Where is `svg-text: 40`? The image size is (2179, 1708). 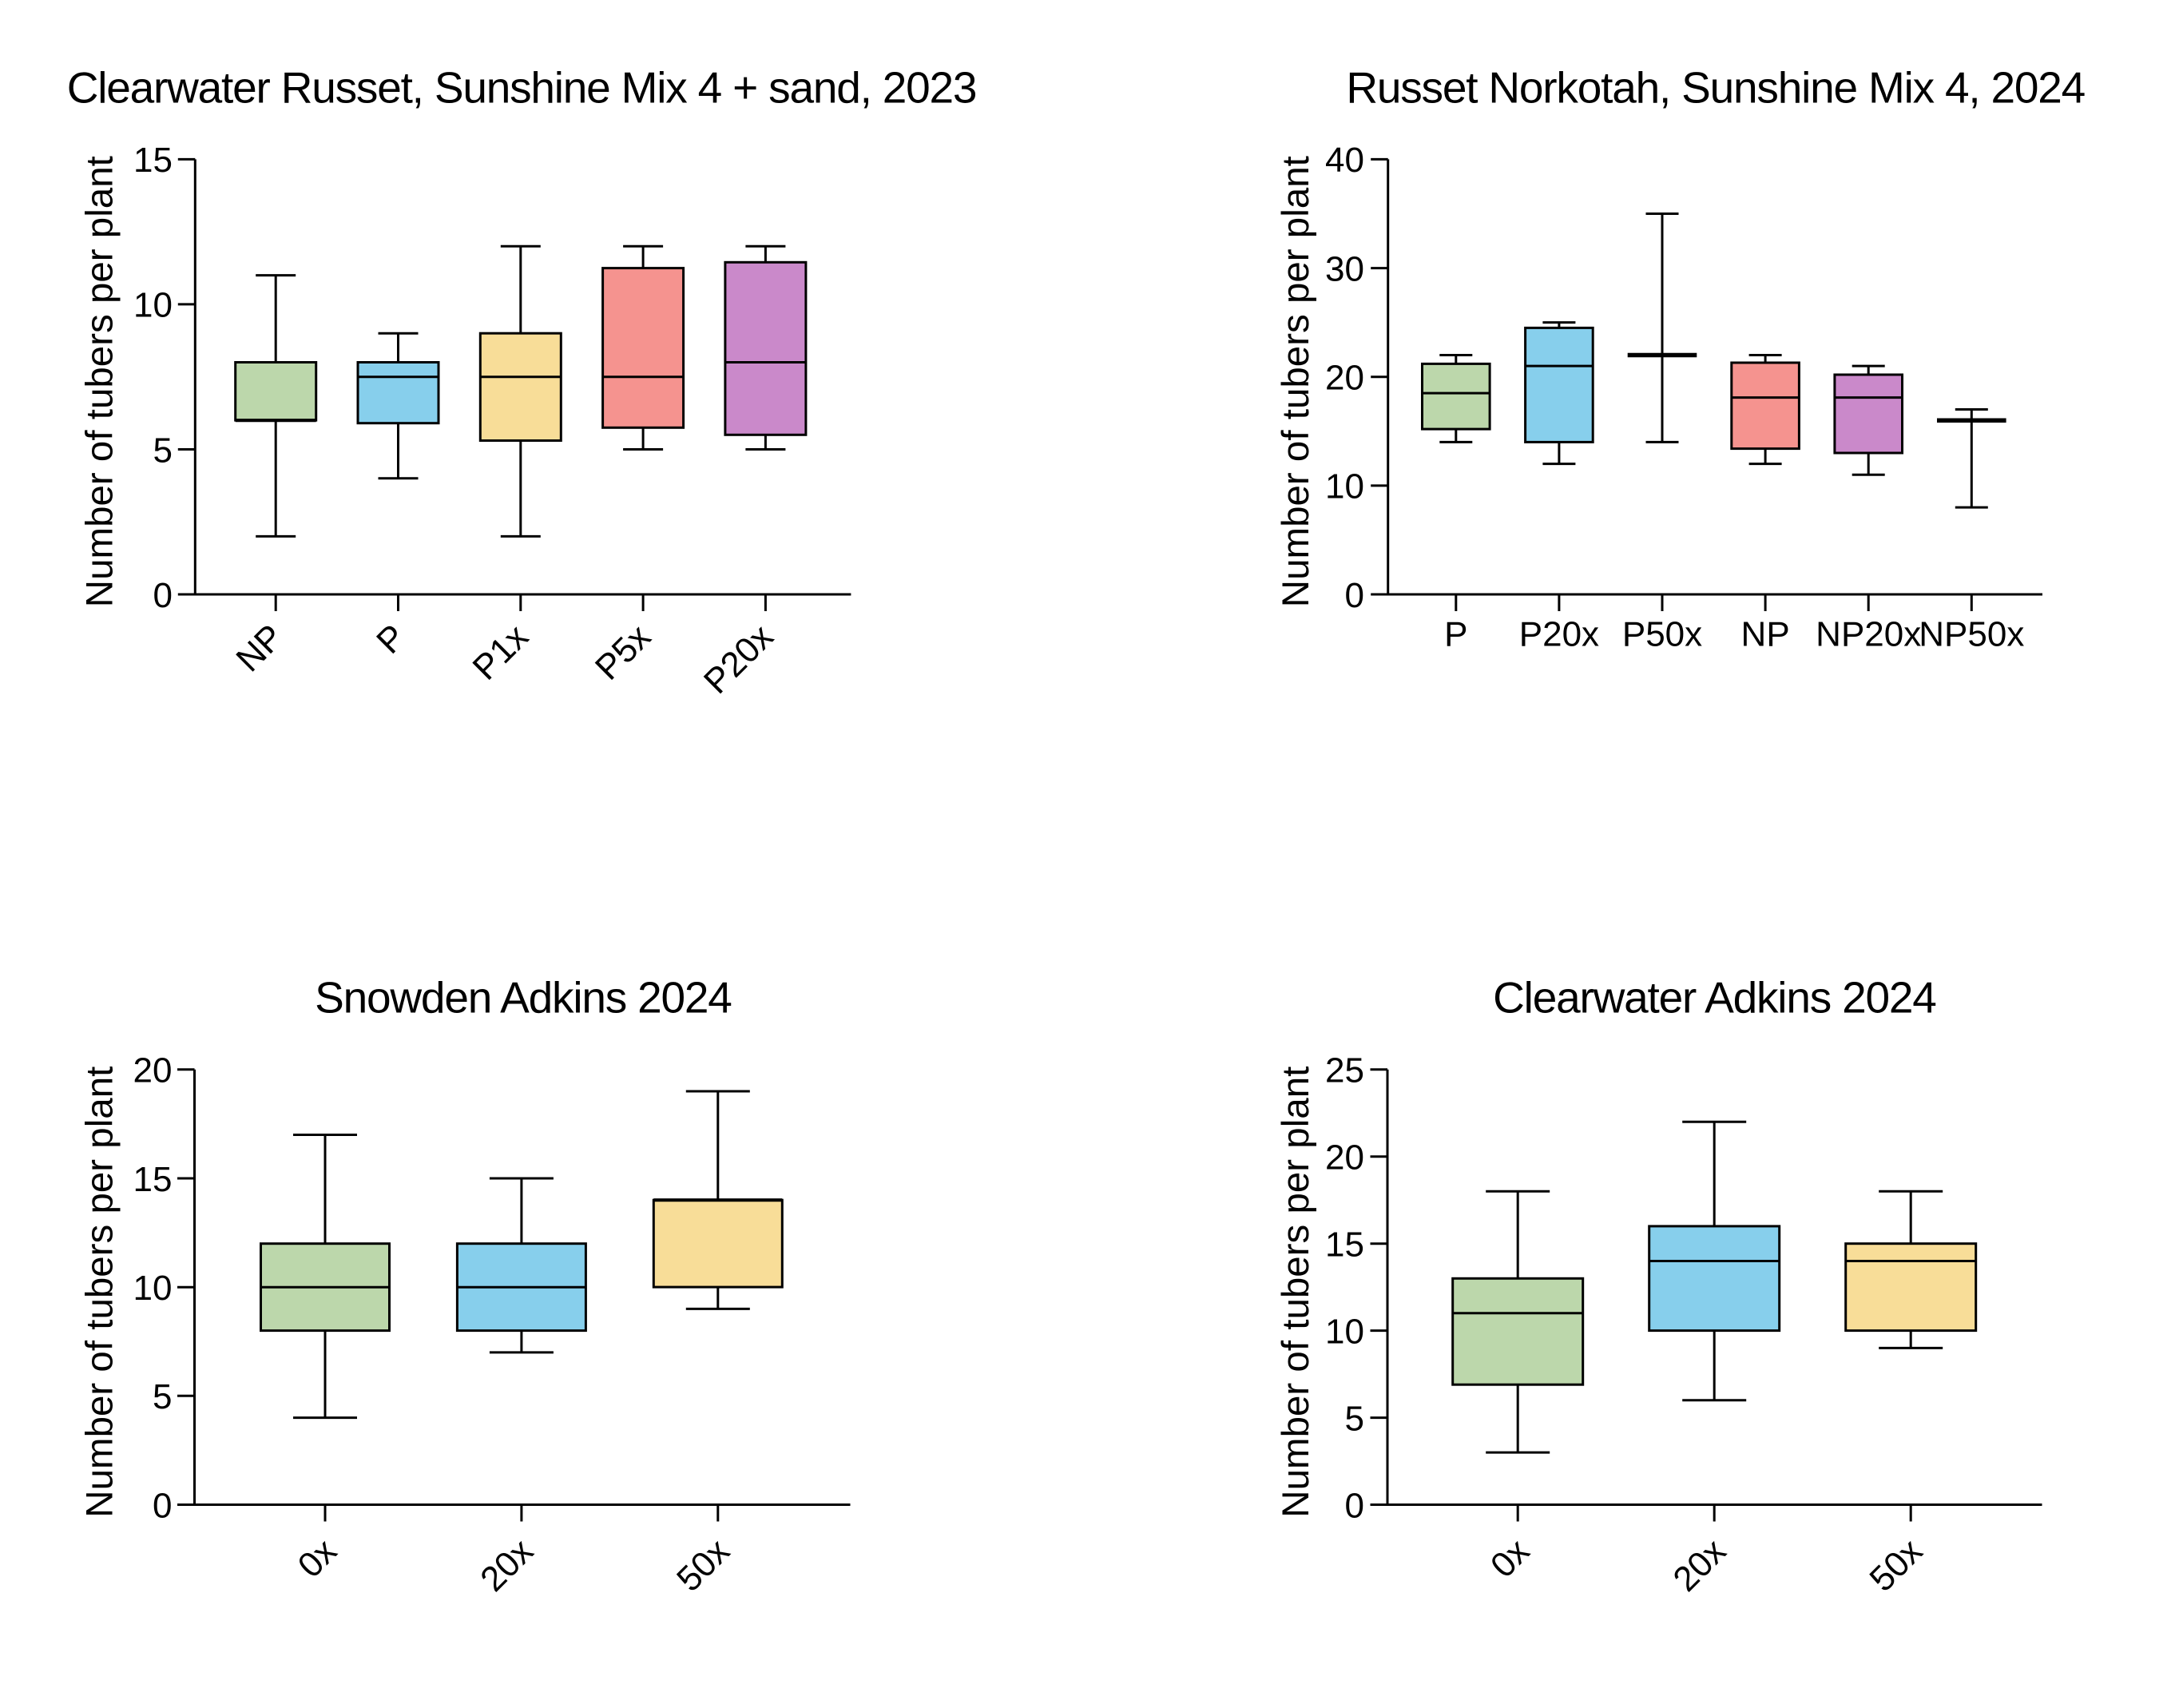 svg-text: 40 is located at coordinates (1344, 160).